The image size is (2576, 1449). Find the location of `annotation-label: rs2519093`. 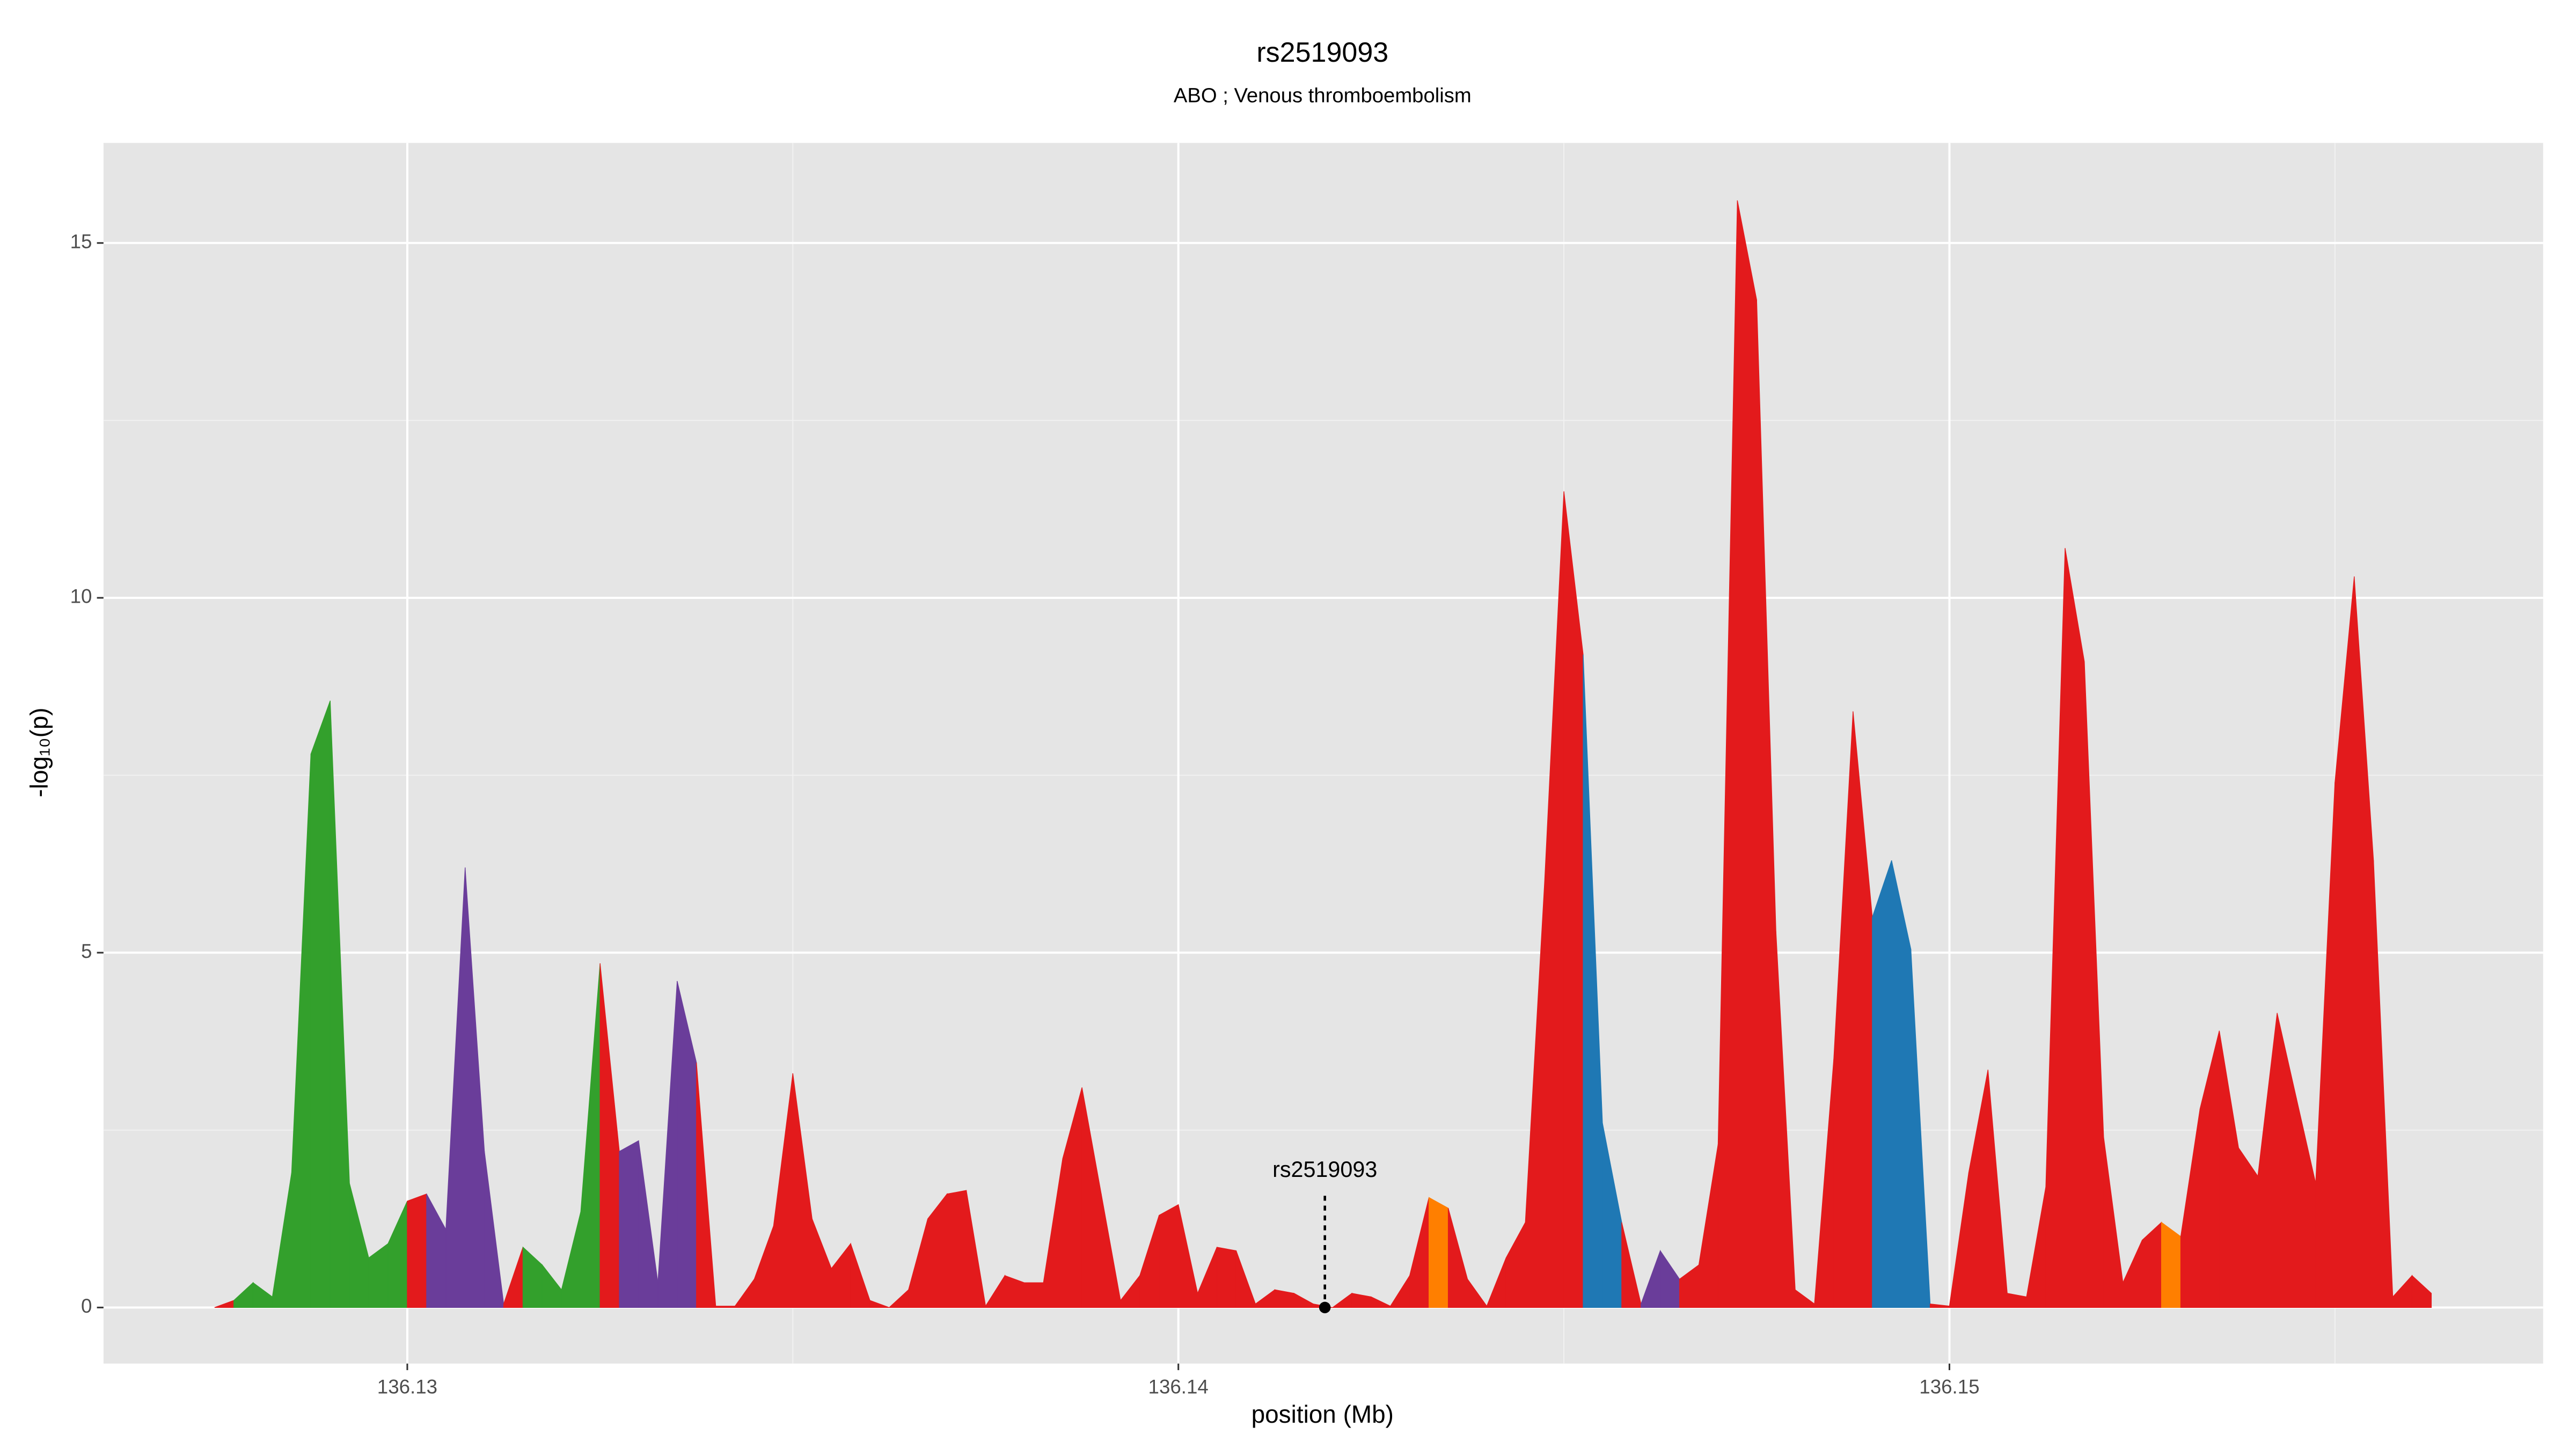

annotation-label: rs2519093 is located at coordinates (1324, 1169).